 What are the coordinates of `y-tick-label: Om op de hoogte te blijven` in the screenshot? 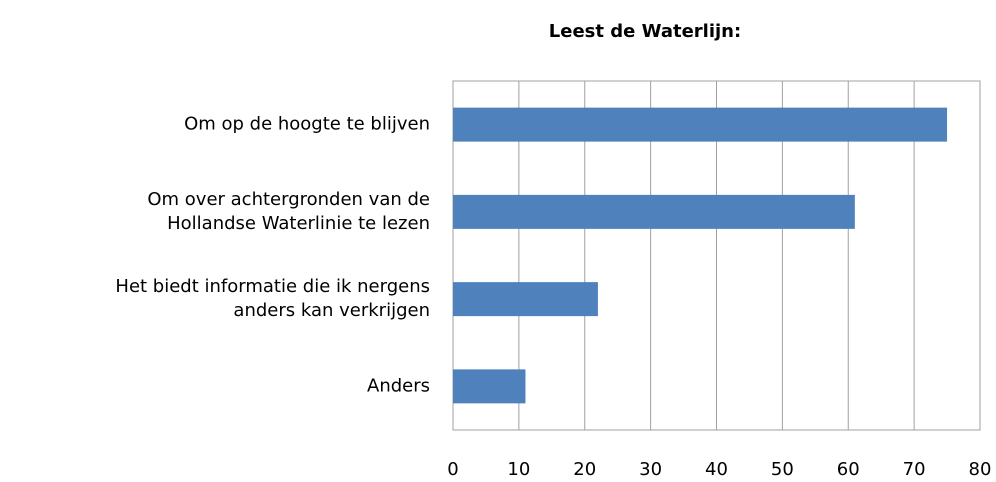 It's located at (307, 124).